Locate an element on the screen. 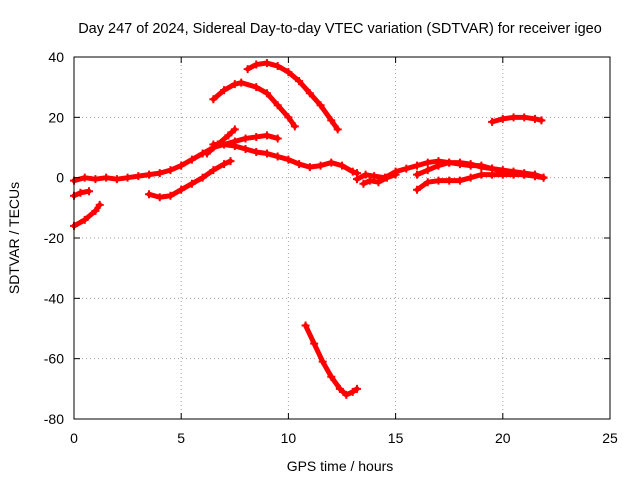  y-tick-label: -80 is located at coordinates (54, 419).